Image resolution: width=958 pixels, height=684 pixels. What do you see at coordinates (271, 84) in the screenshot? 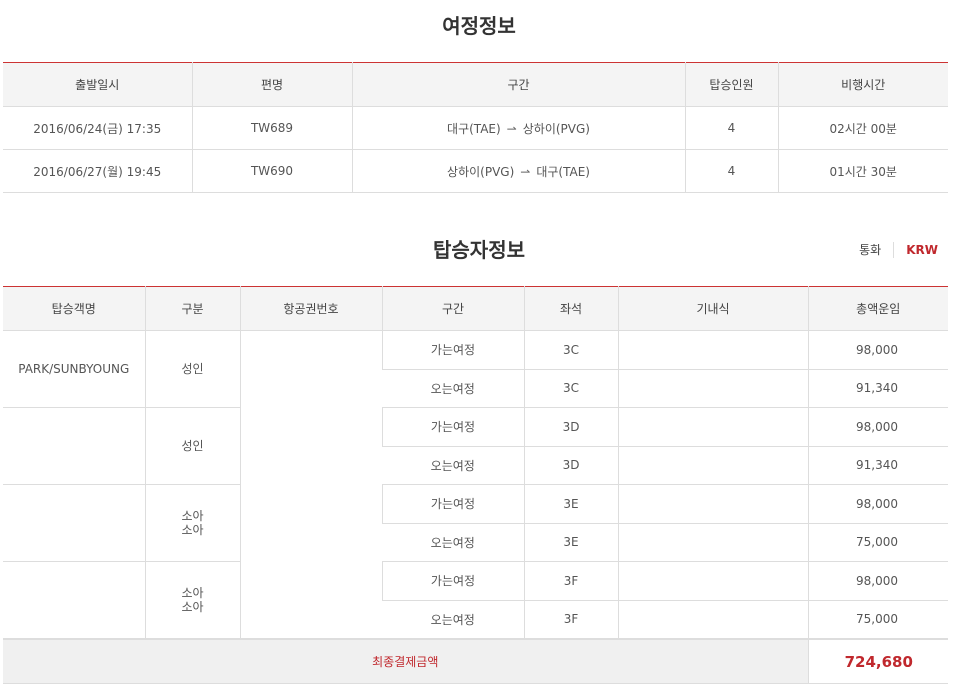
I see `col-header: 편명` at bounding box center [271, 84].